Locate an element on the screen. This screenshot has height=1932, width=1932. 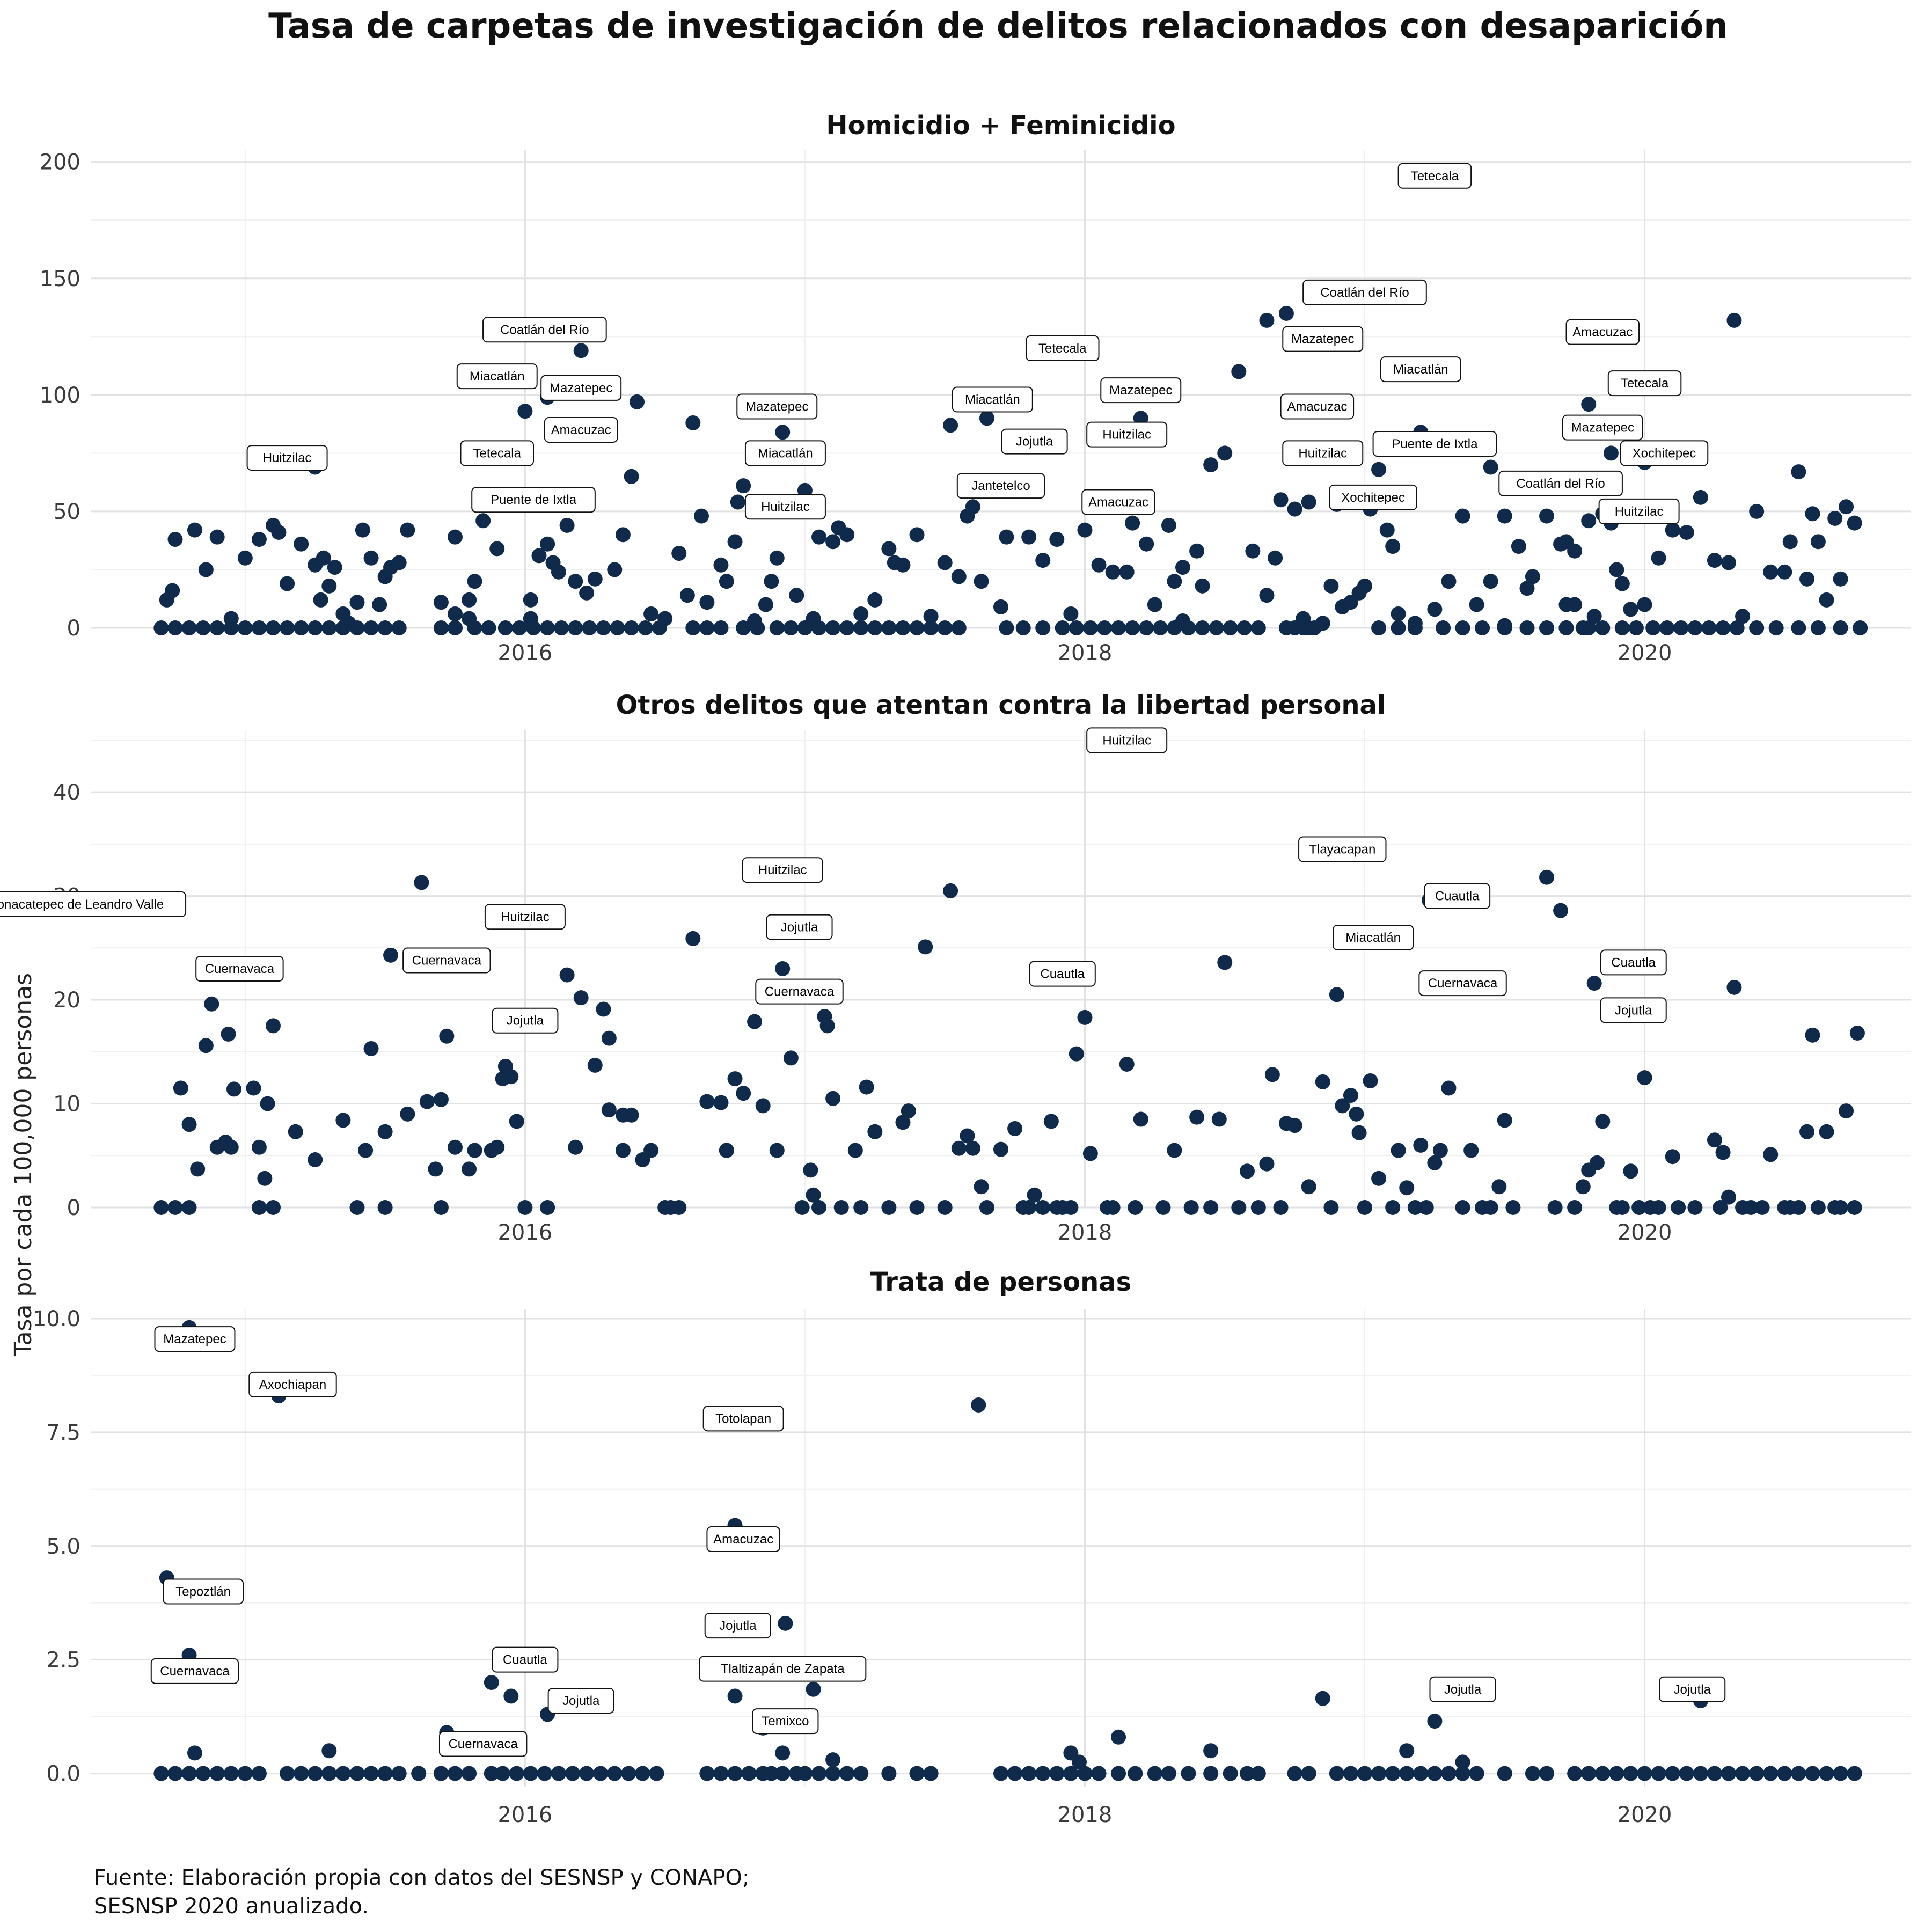
x-tick-label: 2020 is located at coordinates (1645, 1232).